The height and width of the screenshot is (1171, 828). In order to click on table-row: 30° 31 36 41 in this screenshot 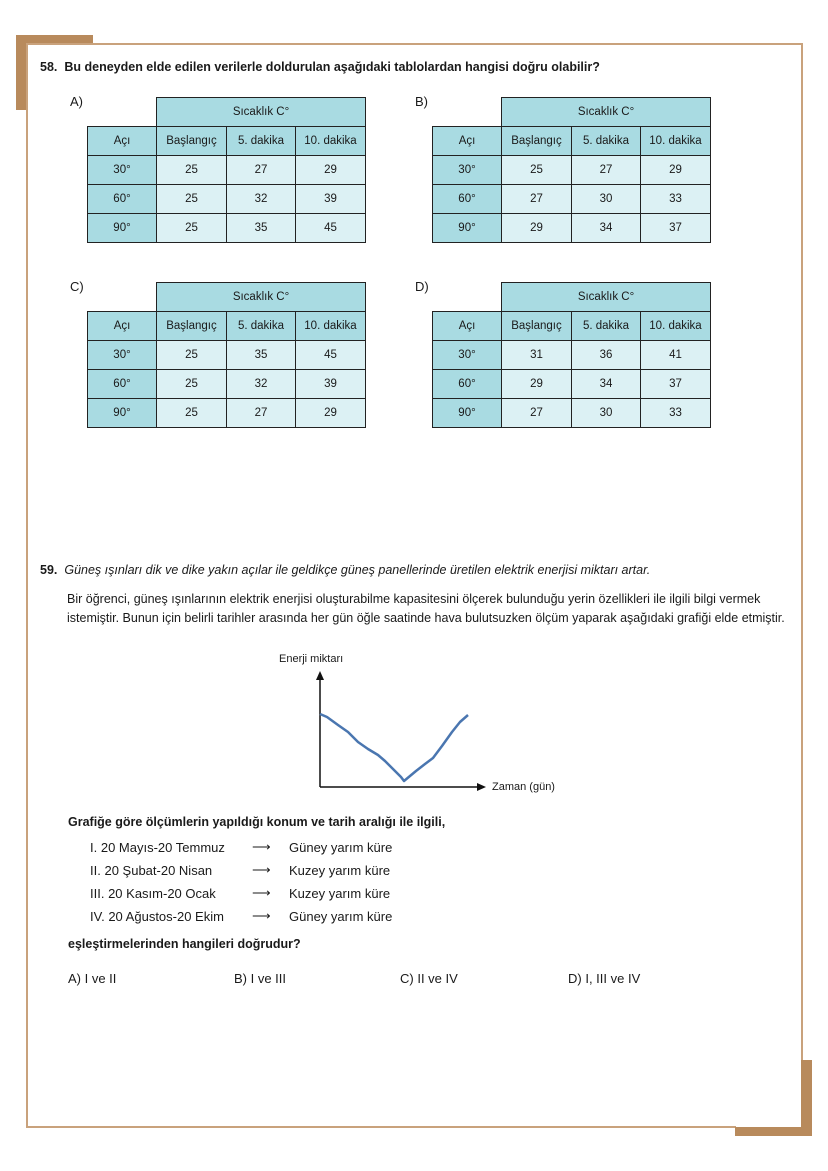, I will do `click(571, 355)`.